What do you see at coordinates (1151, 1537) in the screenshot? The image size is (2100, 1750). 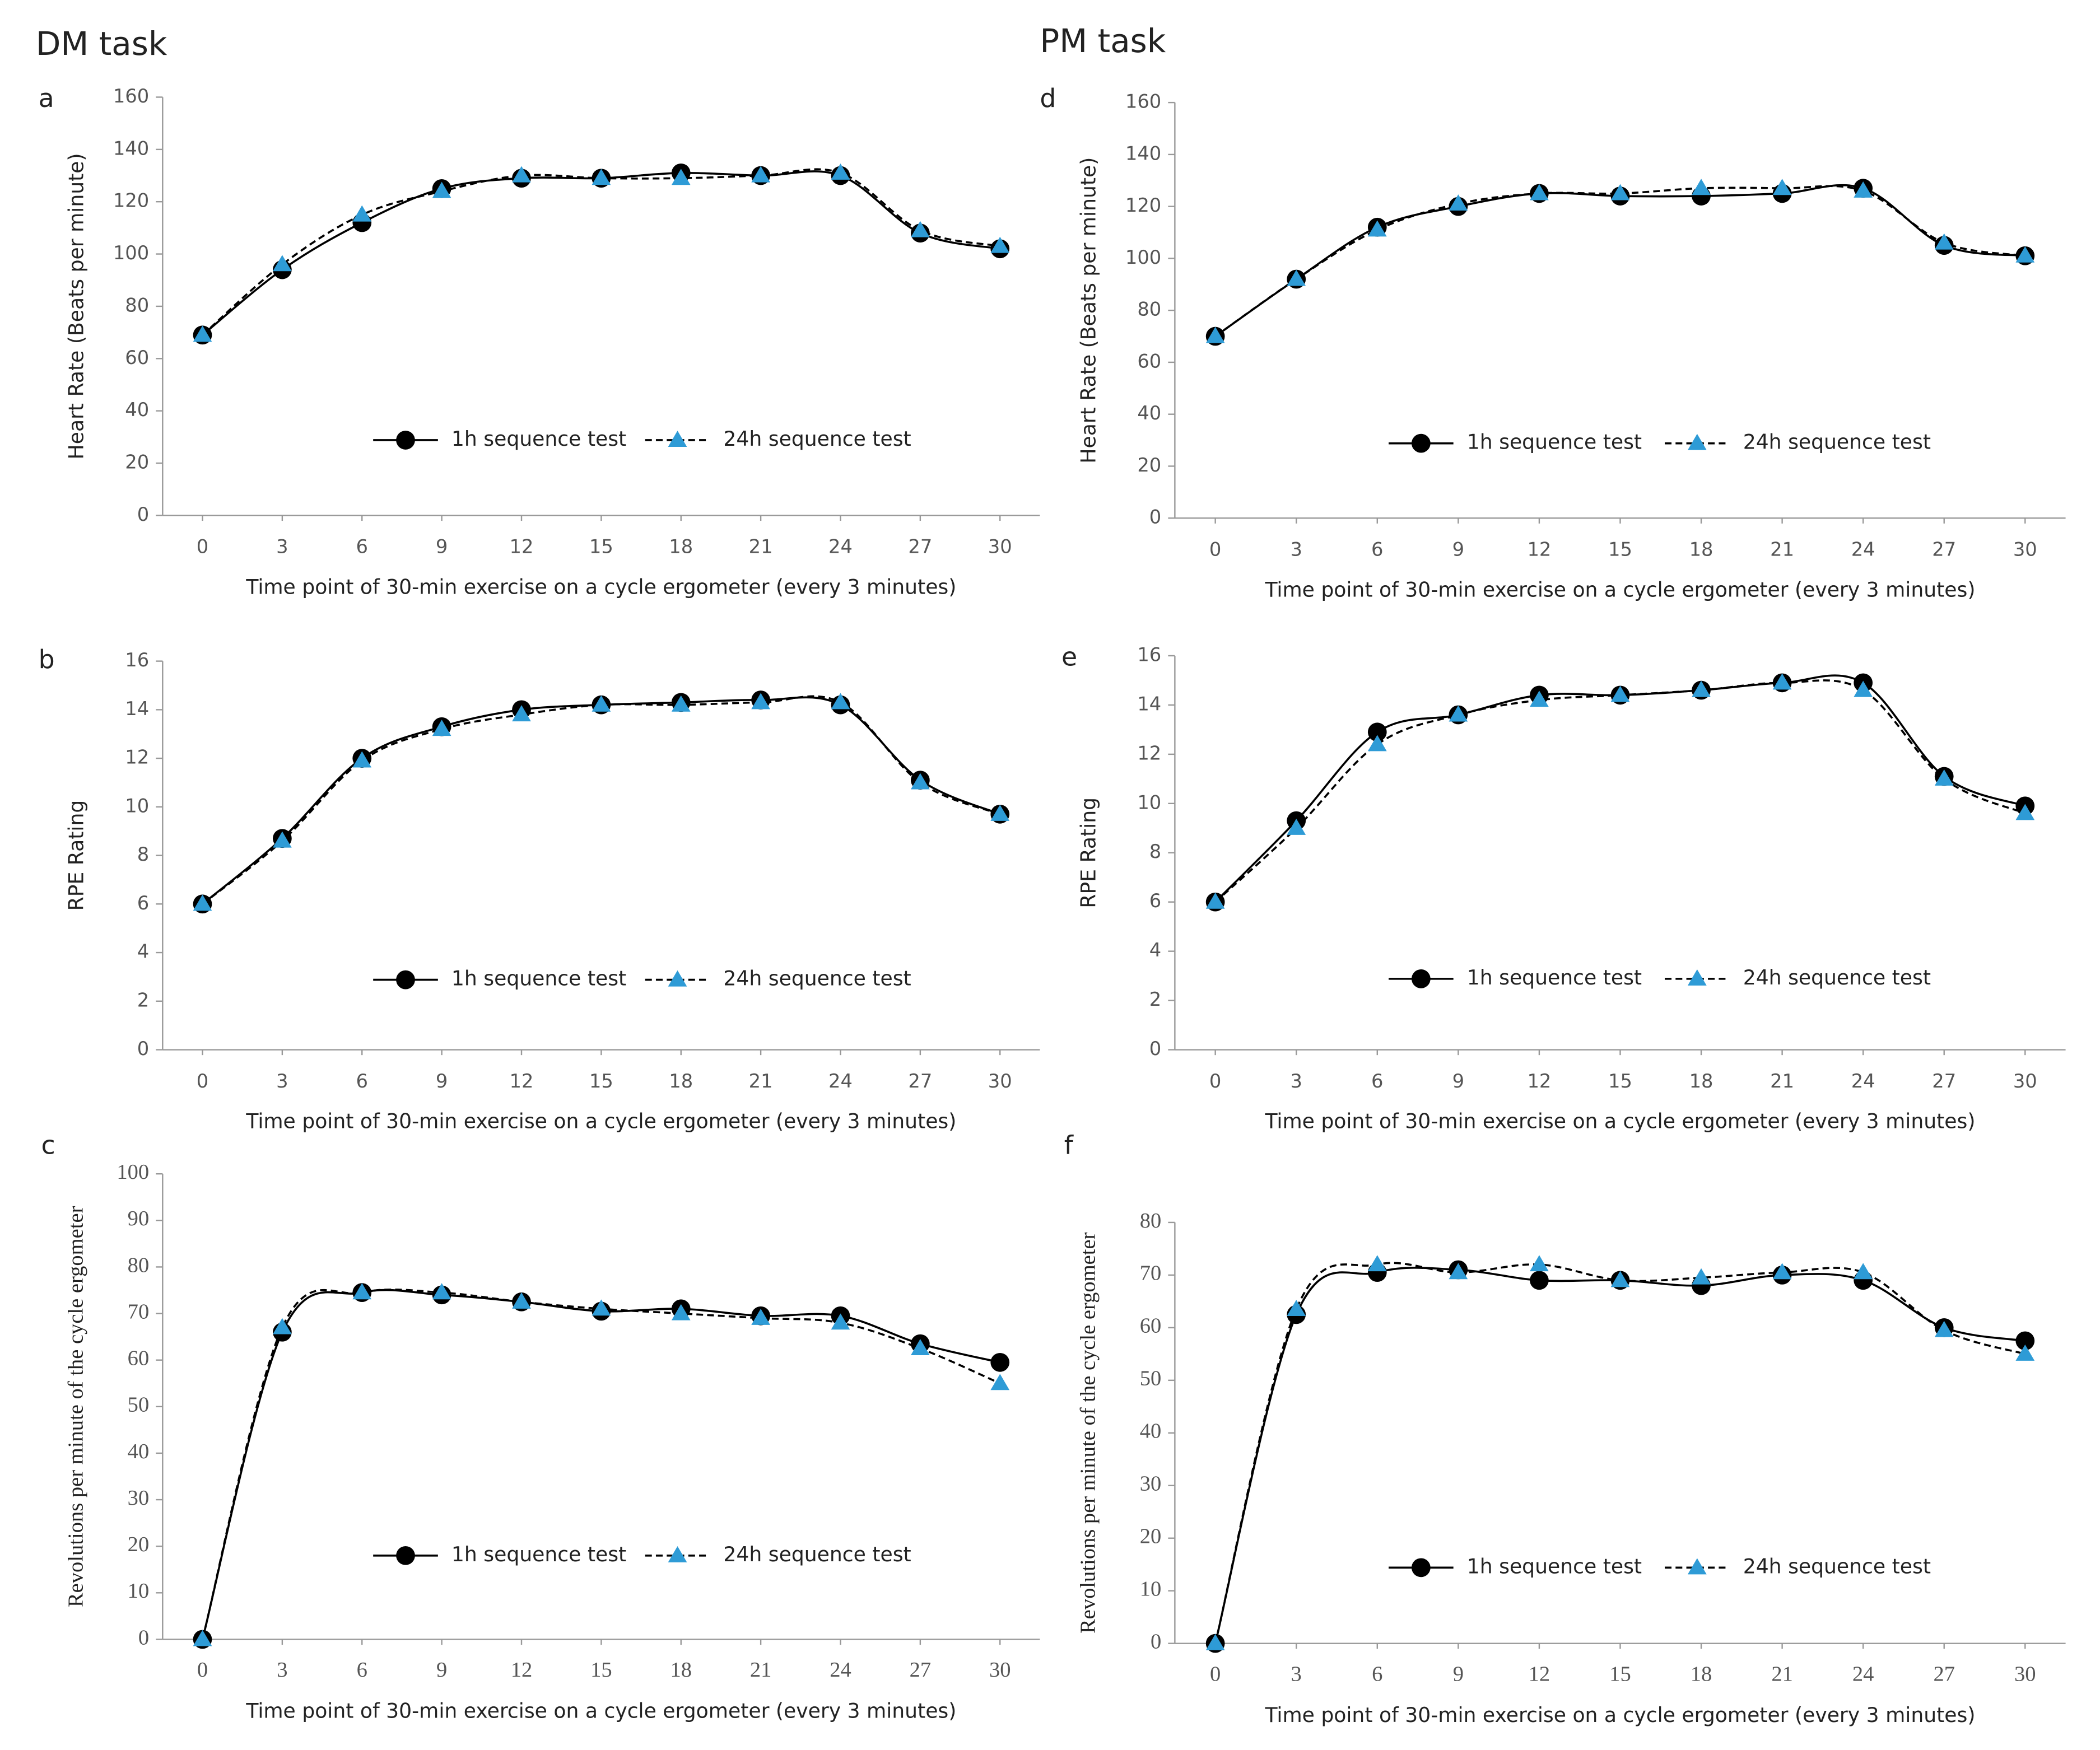 I see `y-tick-label: 20` at bounding box center [1151, 1537].